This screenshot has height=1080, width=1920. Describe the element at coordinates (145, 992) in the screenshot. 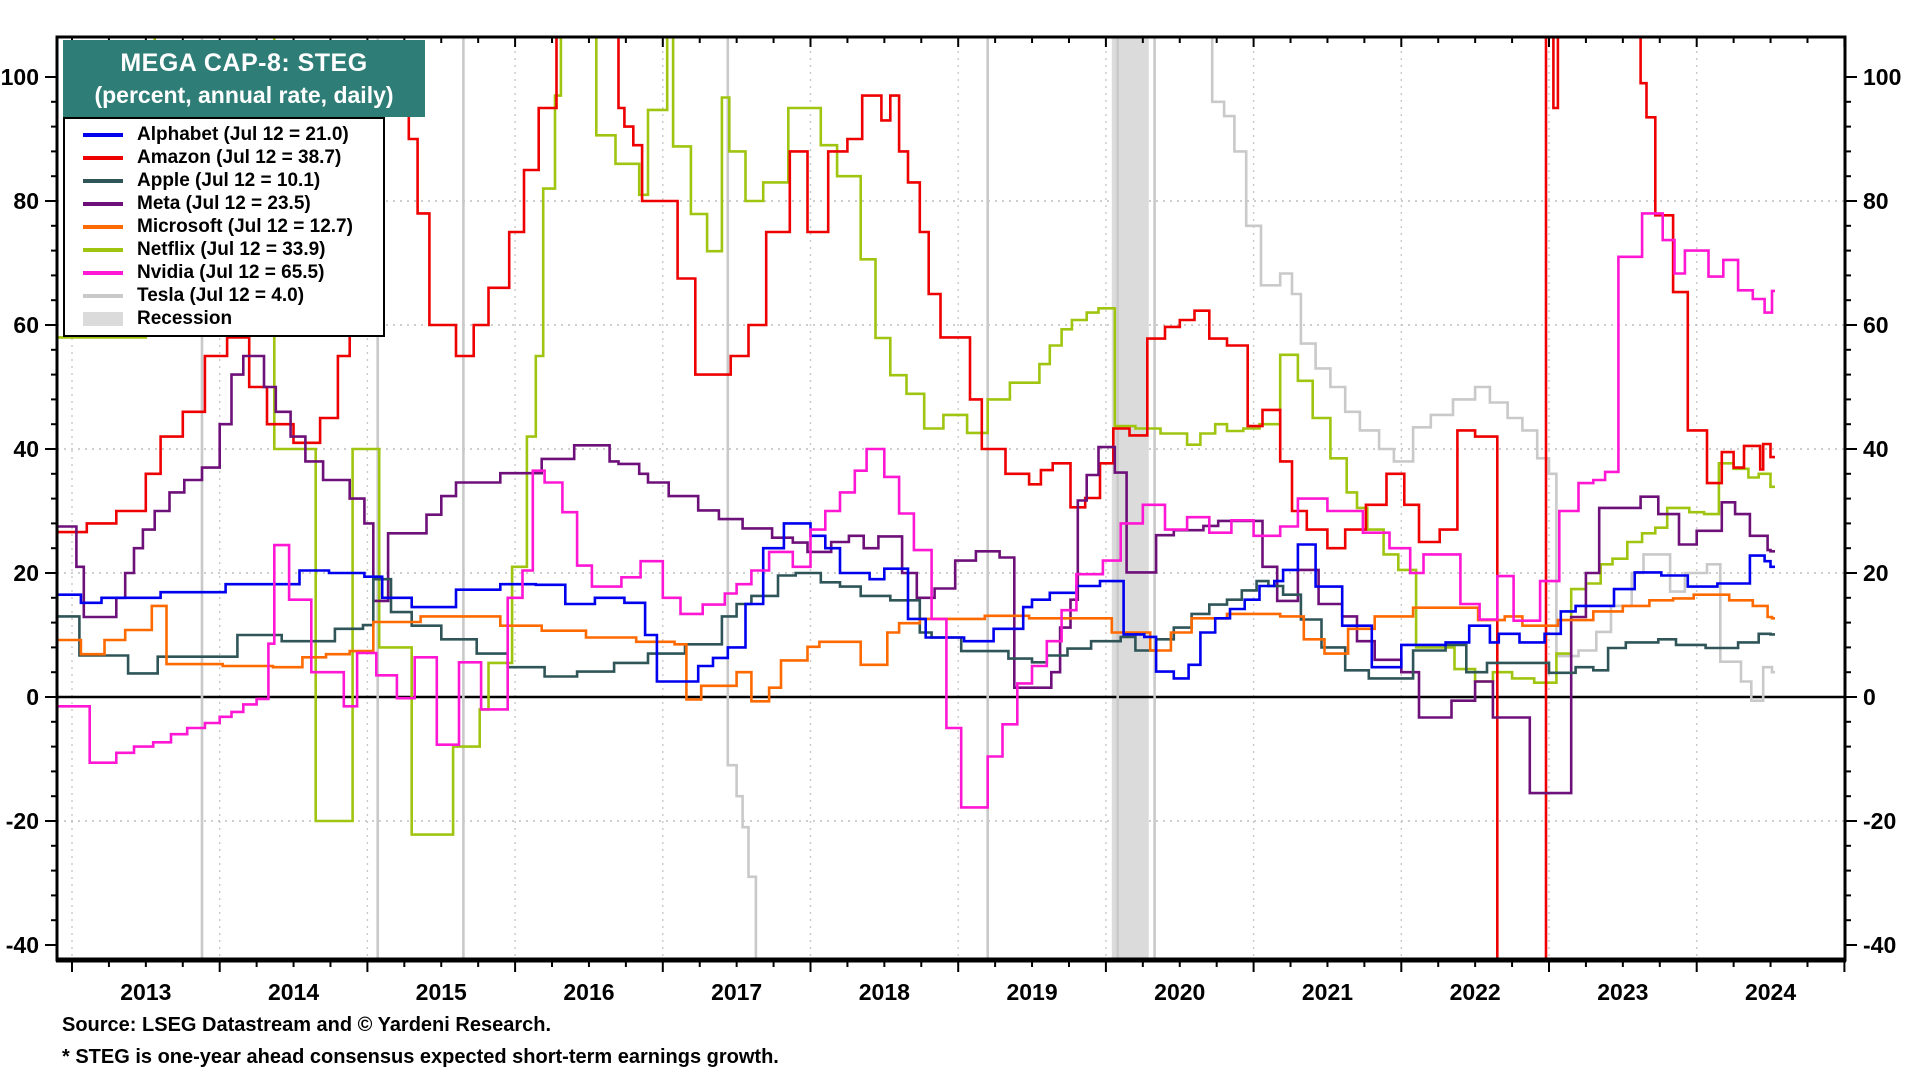

I see `x-axis-label: 2013` at that location.